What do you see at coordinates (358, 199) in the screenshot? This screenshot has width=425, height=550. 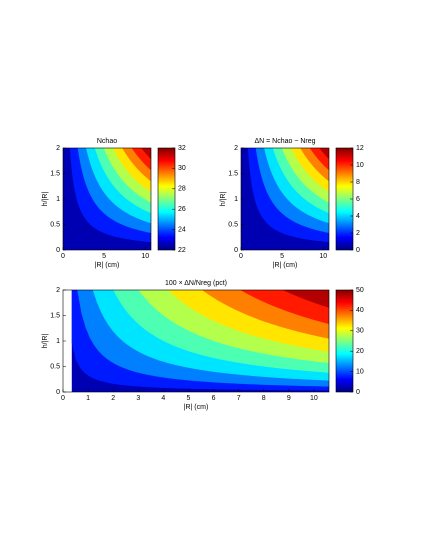 I see `colorbar-tick-label: 6` at bounding box center [358, 199].